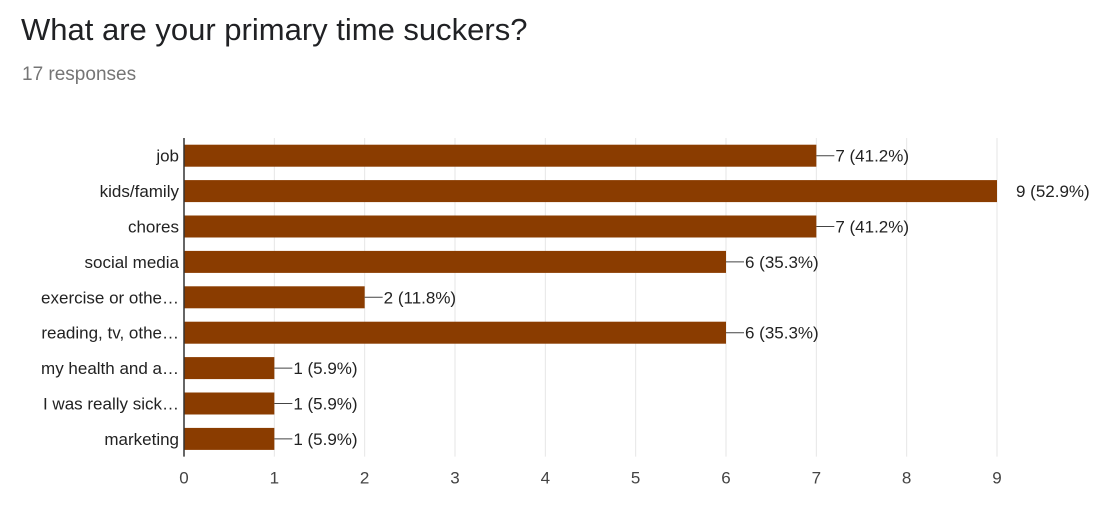  I want to click on question-title: What are your primary time suckers?, so click(274, 29).